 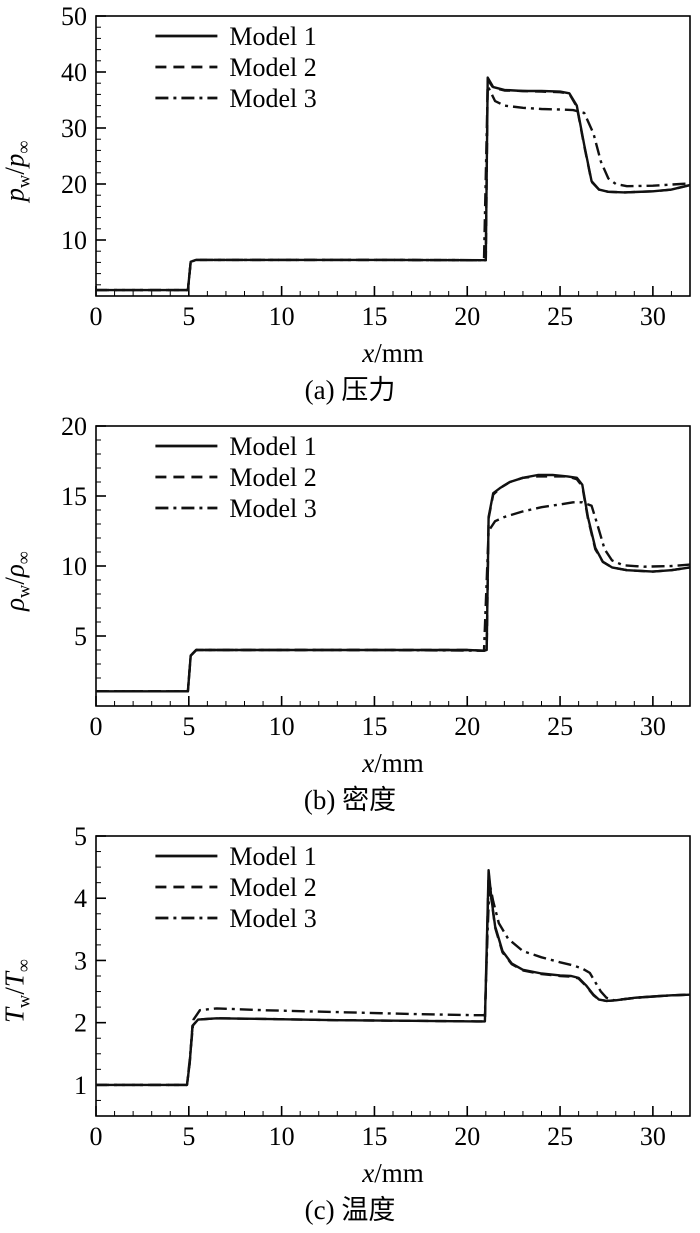 I want to click on y-tick-label: 3, so click(x=80, y=960).